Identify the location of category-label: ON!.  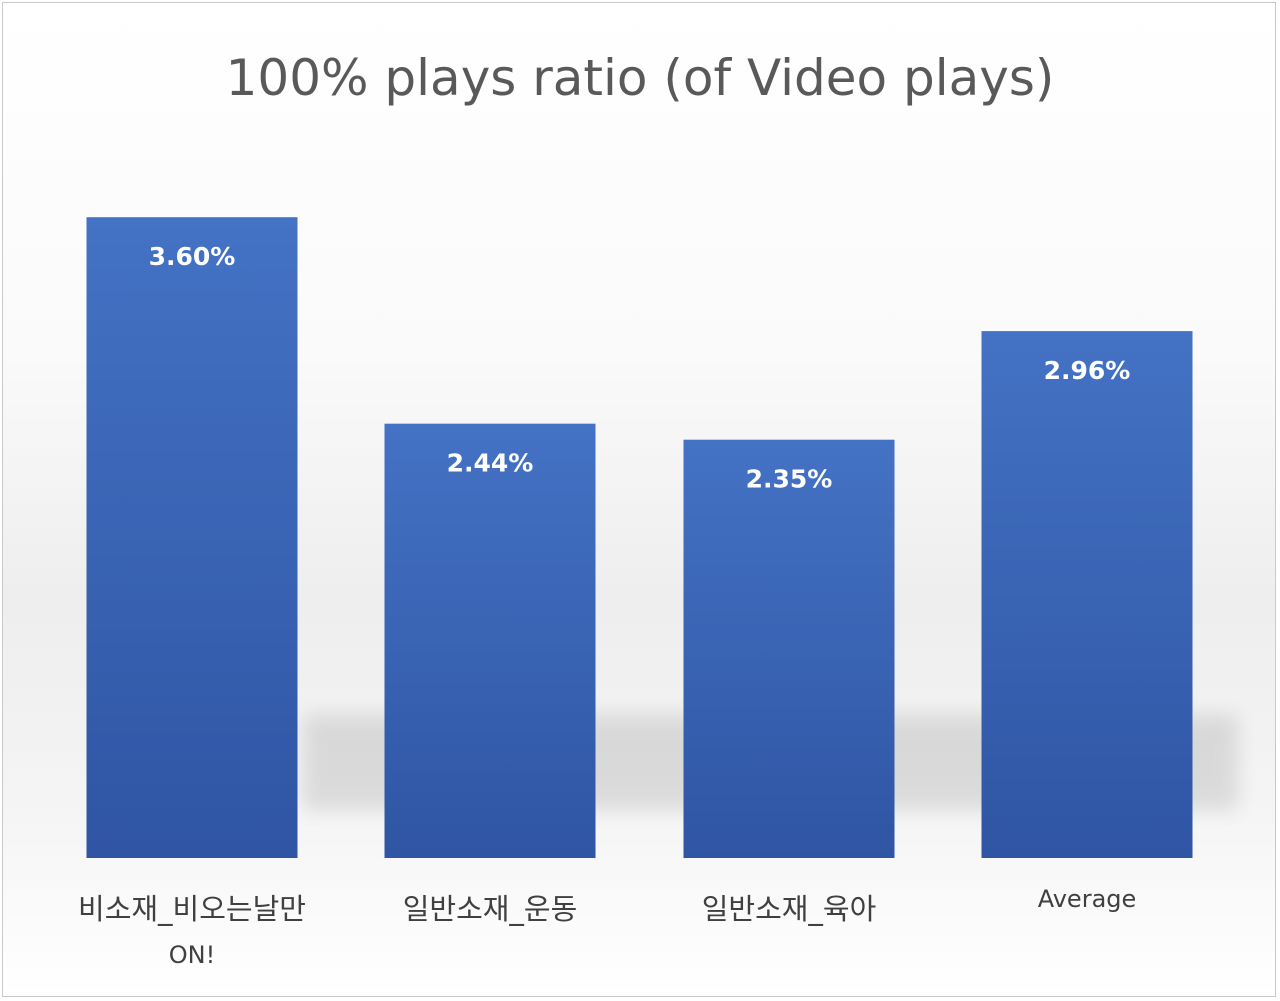
(192, 955).